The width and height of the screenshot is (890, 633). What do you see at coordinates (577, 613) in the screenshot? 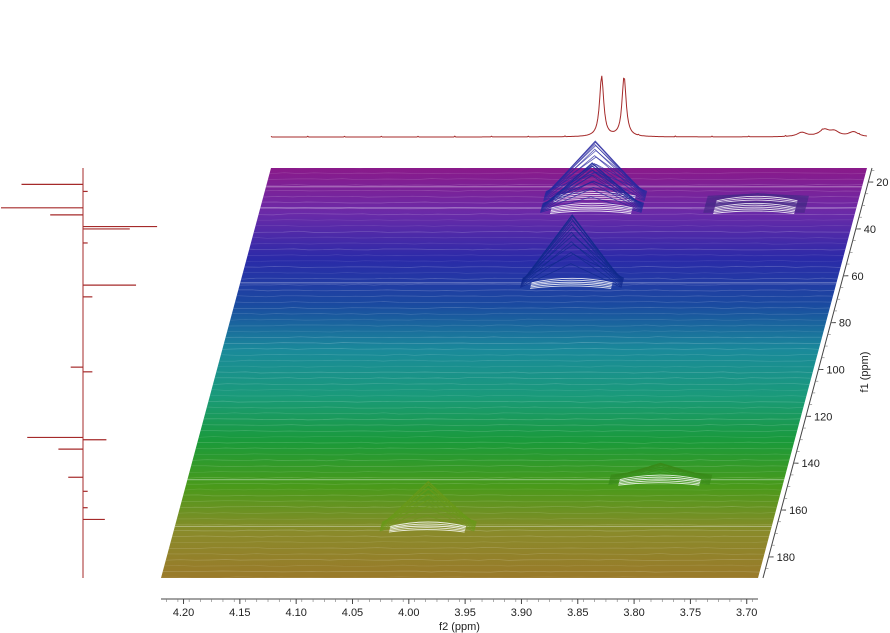
I see `x-tick-label: 3.85` at bounding box center [577, 613].